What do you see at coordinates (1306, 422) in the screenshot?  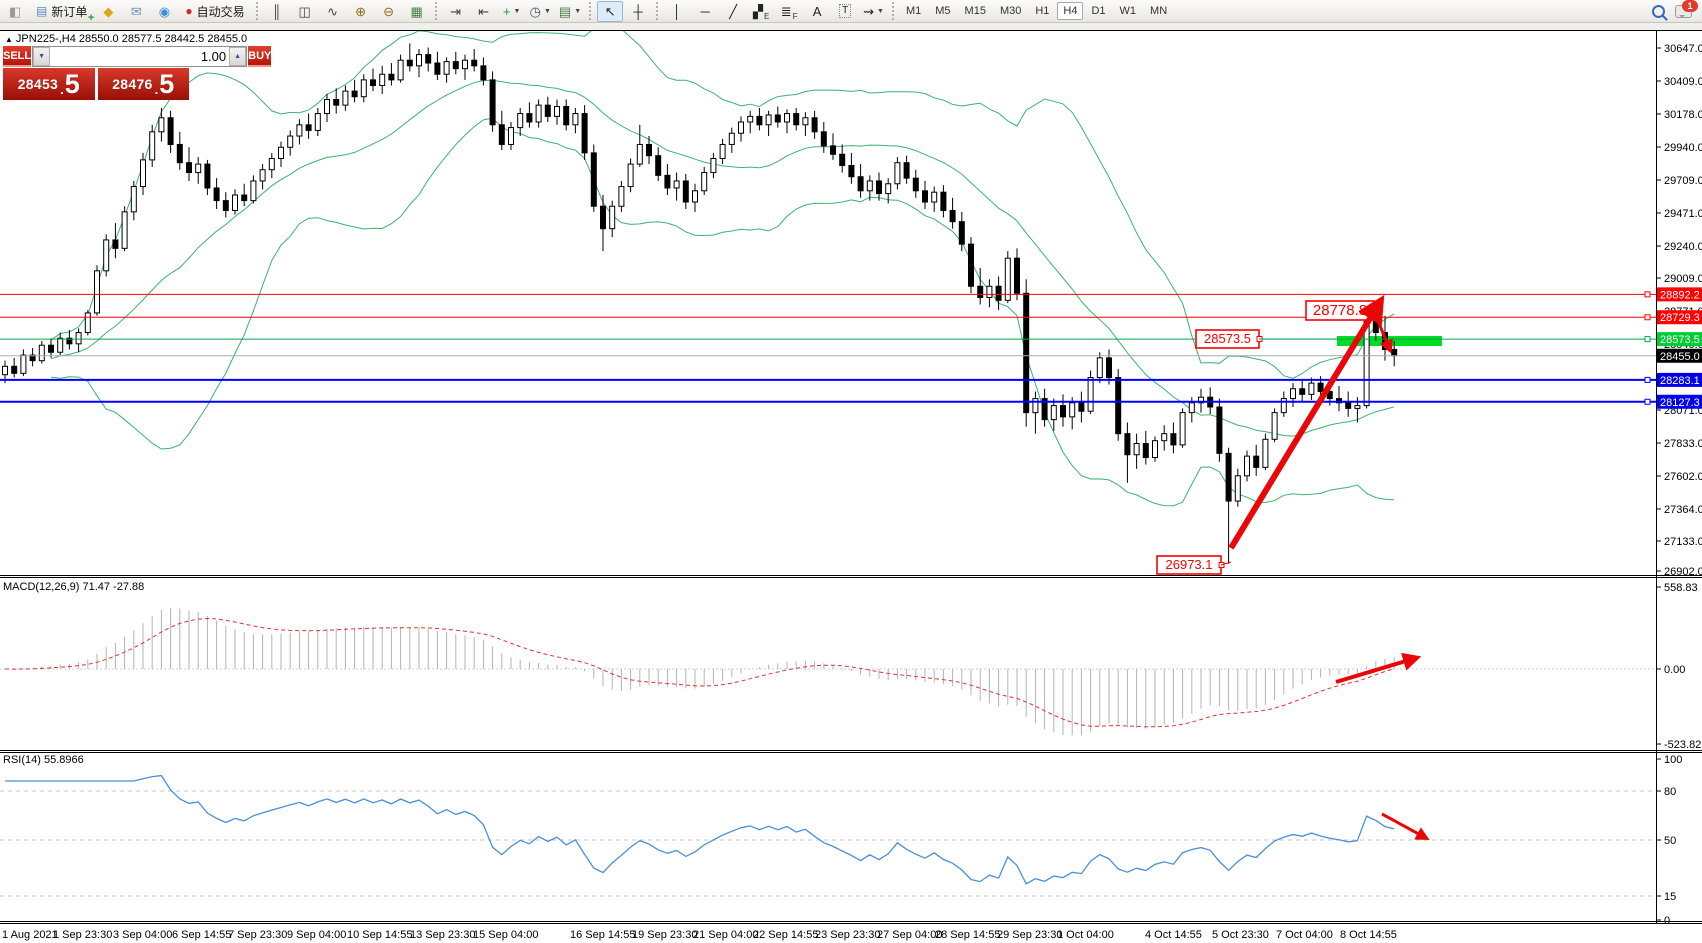 I see `trend-up-arrow` at bounding box center [1306, 422].